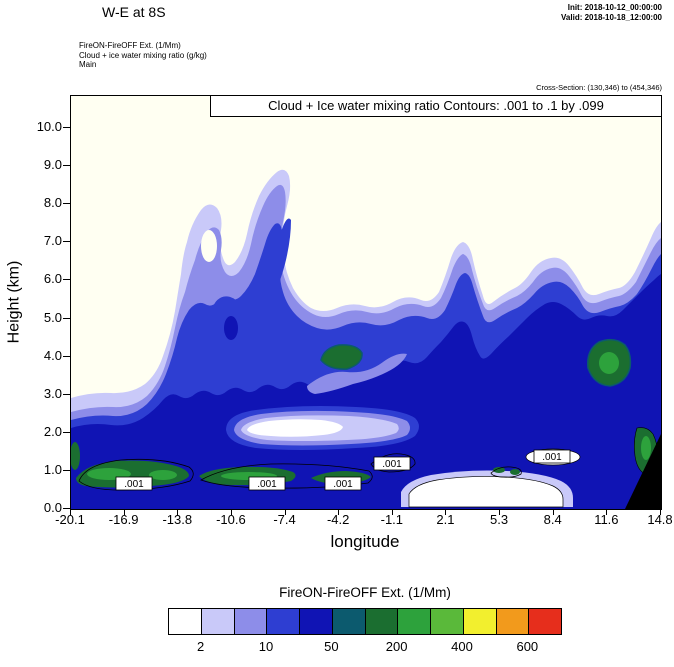  I want to click on page-title: W-E at 8S, so click(134, 12).